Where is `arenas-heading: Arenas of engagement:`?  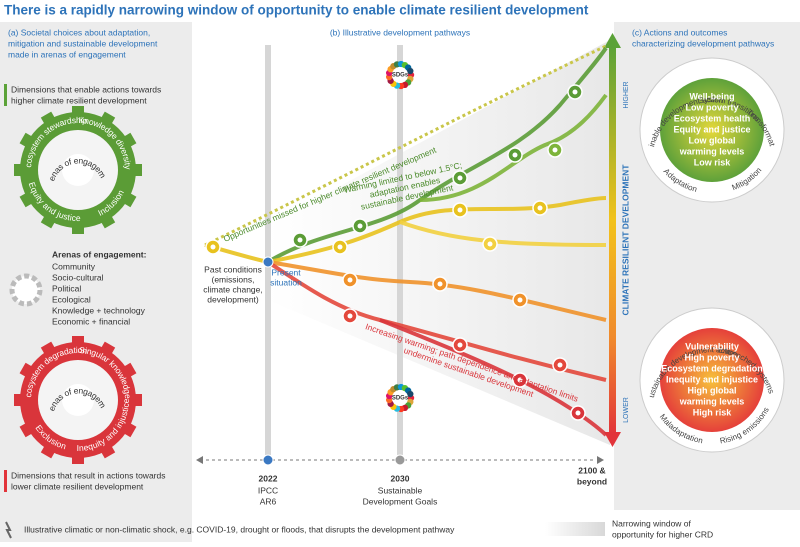
arenas-heading: Arenas of engagement: is located at coordinates (99, 254).